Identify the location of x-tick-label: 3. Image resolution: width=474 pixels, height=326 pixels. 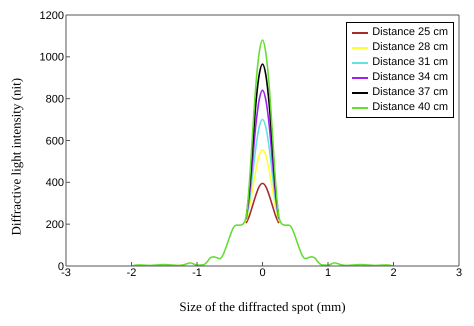
(459, 272).